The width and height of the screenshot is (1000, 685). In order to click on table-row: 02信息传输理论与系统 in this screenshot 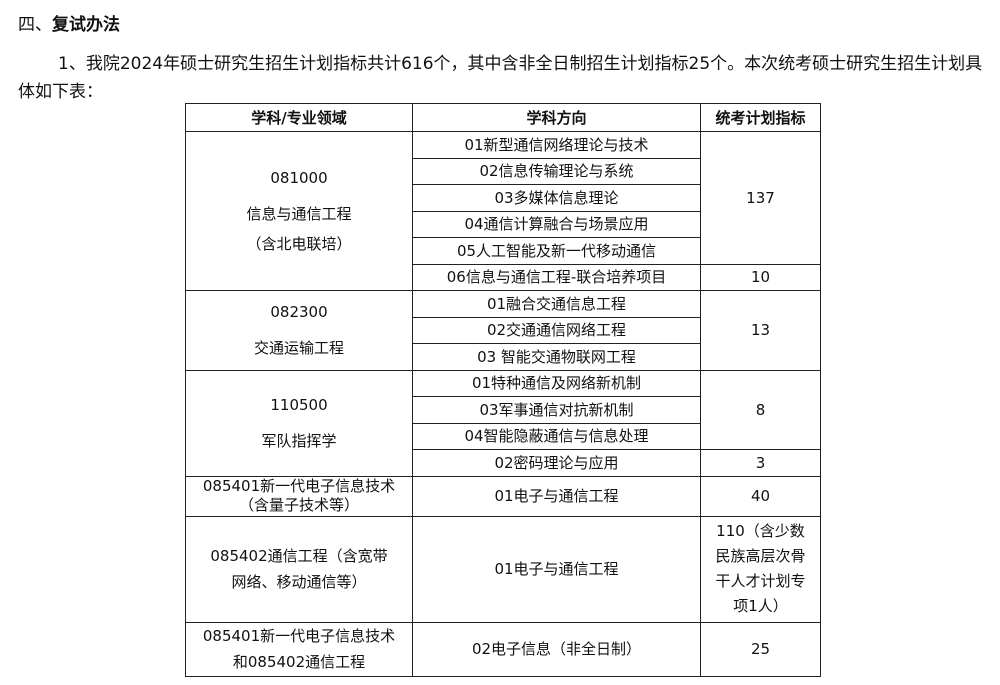, I will do `click(503, 171)`.